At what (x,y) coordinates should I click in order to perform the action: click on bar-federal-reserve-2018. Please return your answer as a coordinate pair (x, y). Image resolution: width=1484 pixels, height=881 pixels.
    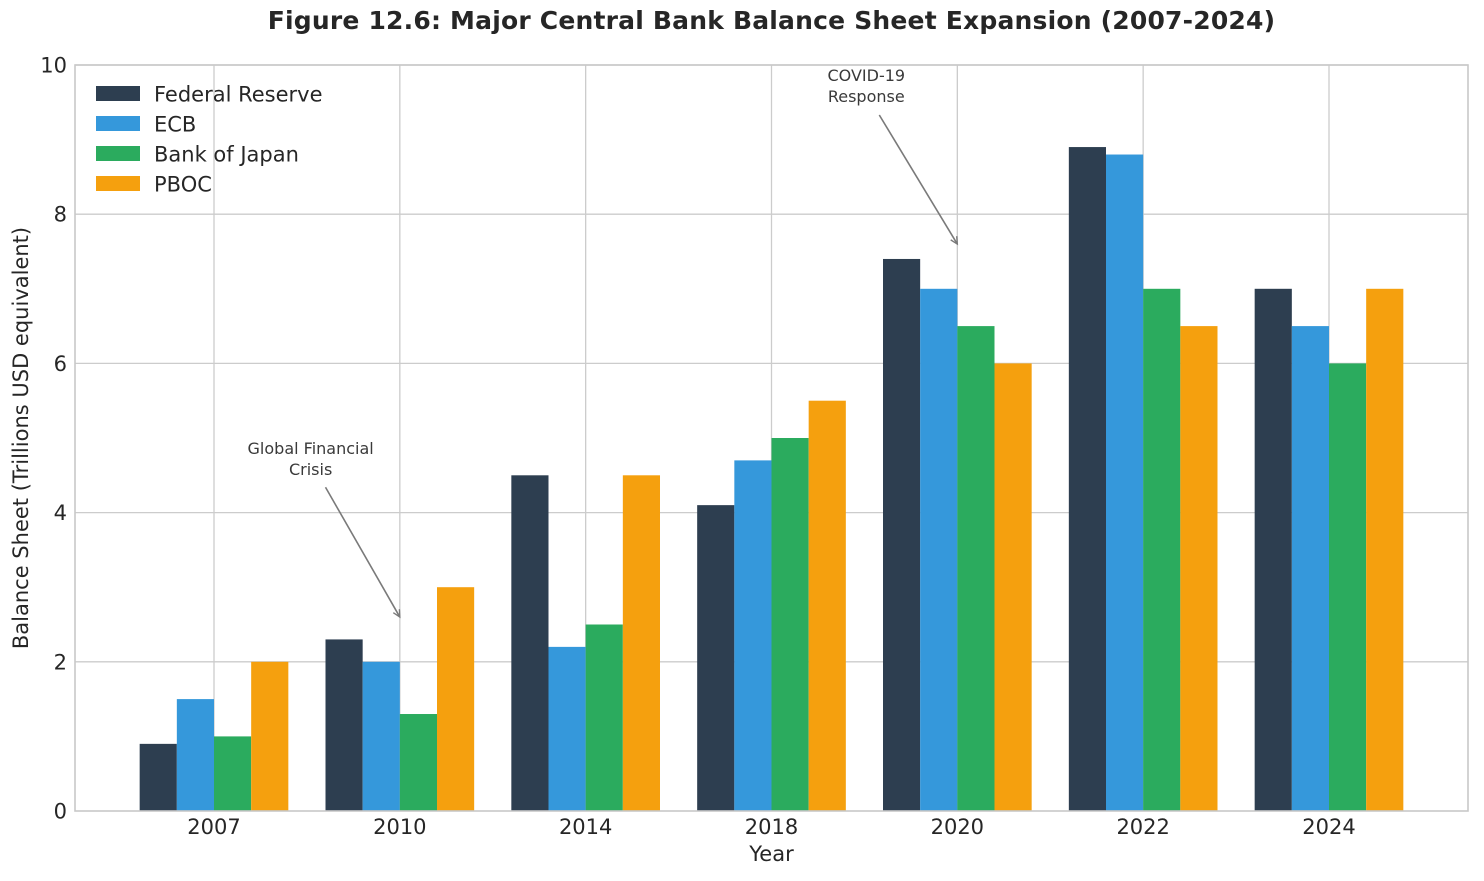
    Looking at the image, I should click on (716, 658).